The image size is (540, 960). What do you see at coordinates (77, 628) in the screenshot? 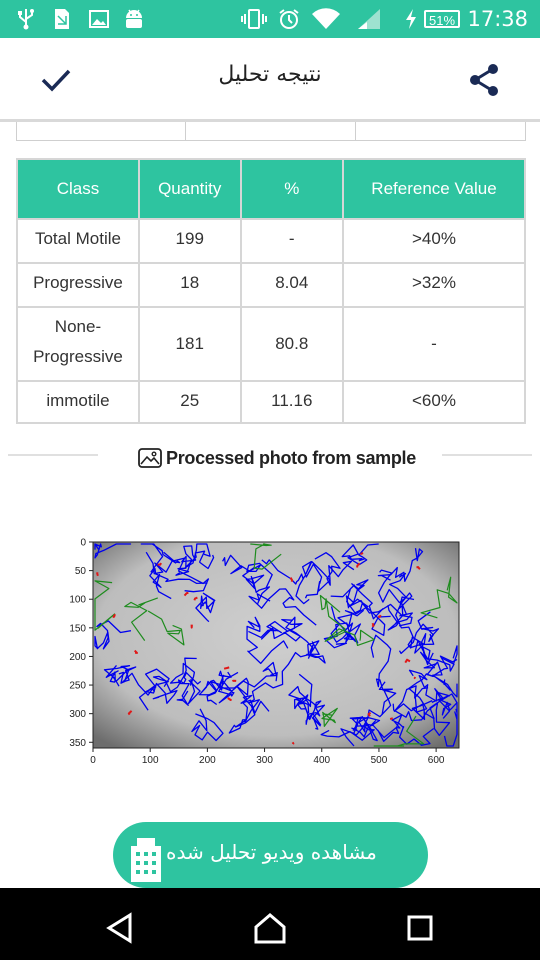
I see `y-tick-label: 150` at bounding box center [77, 628].